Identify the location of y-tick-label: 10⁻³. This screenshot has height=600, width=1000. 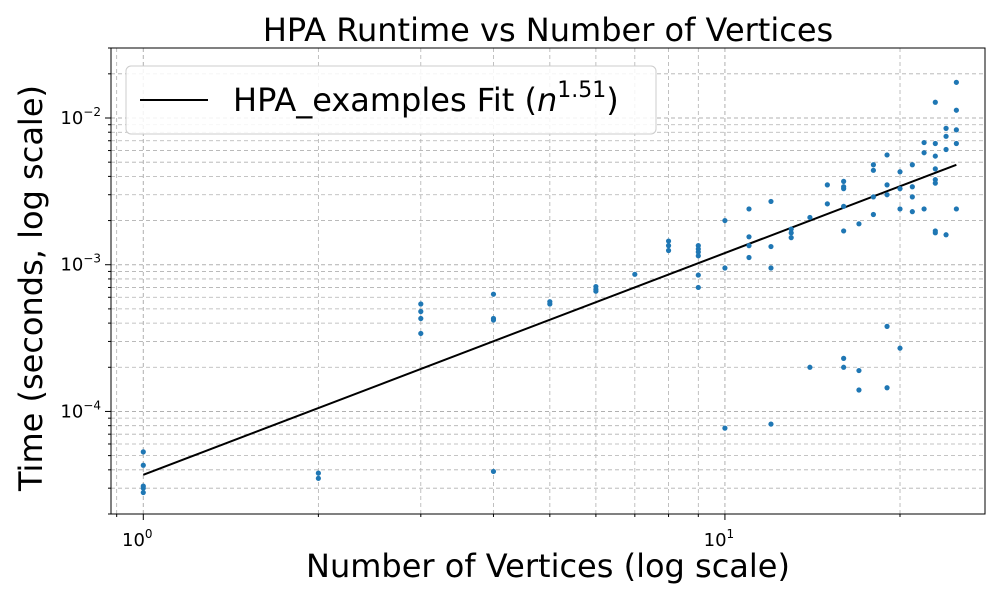
(80, 264).